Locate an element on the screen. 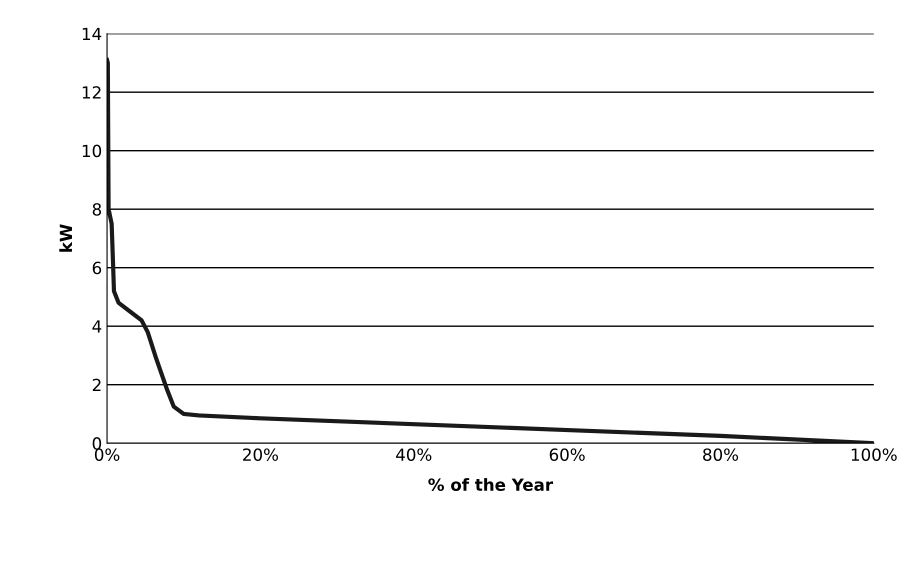  x-tick-label: 20% is located at coordinates (260, 454).